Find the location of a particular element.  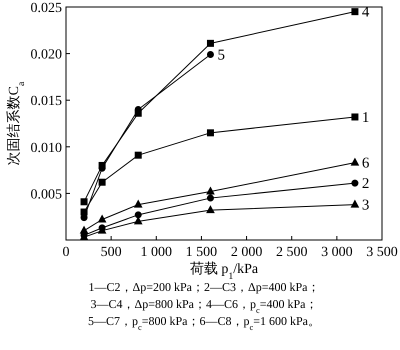

x-tick-label: 2 500 is located at coordinates (292, 252).